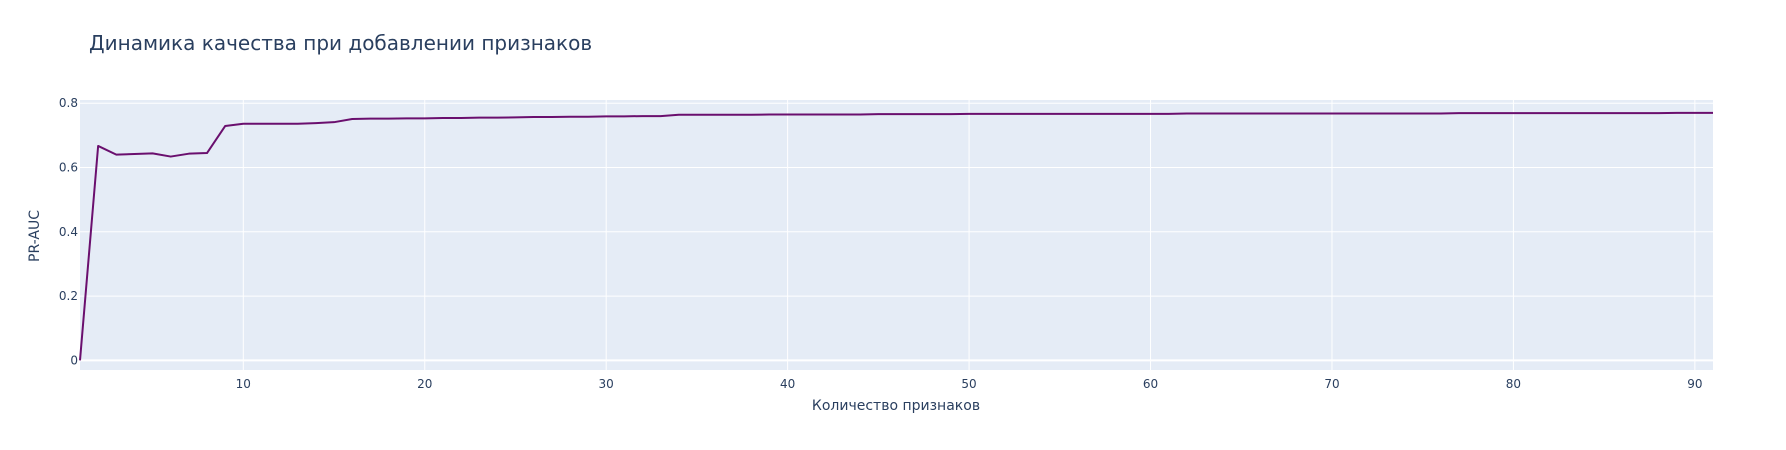 The height and width of the screenshot is (450, 1786). Describe the element at coordinates (1150, 384) in the screenshot. I see `x-tick-label: 60` at that location.